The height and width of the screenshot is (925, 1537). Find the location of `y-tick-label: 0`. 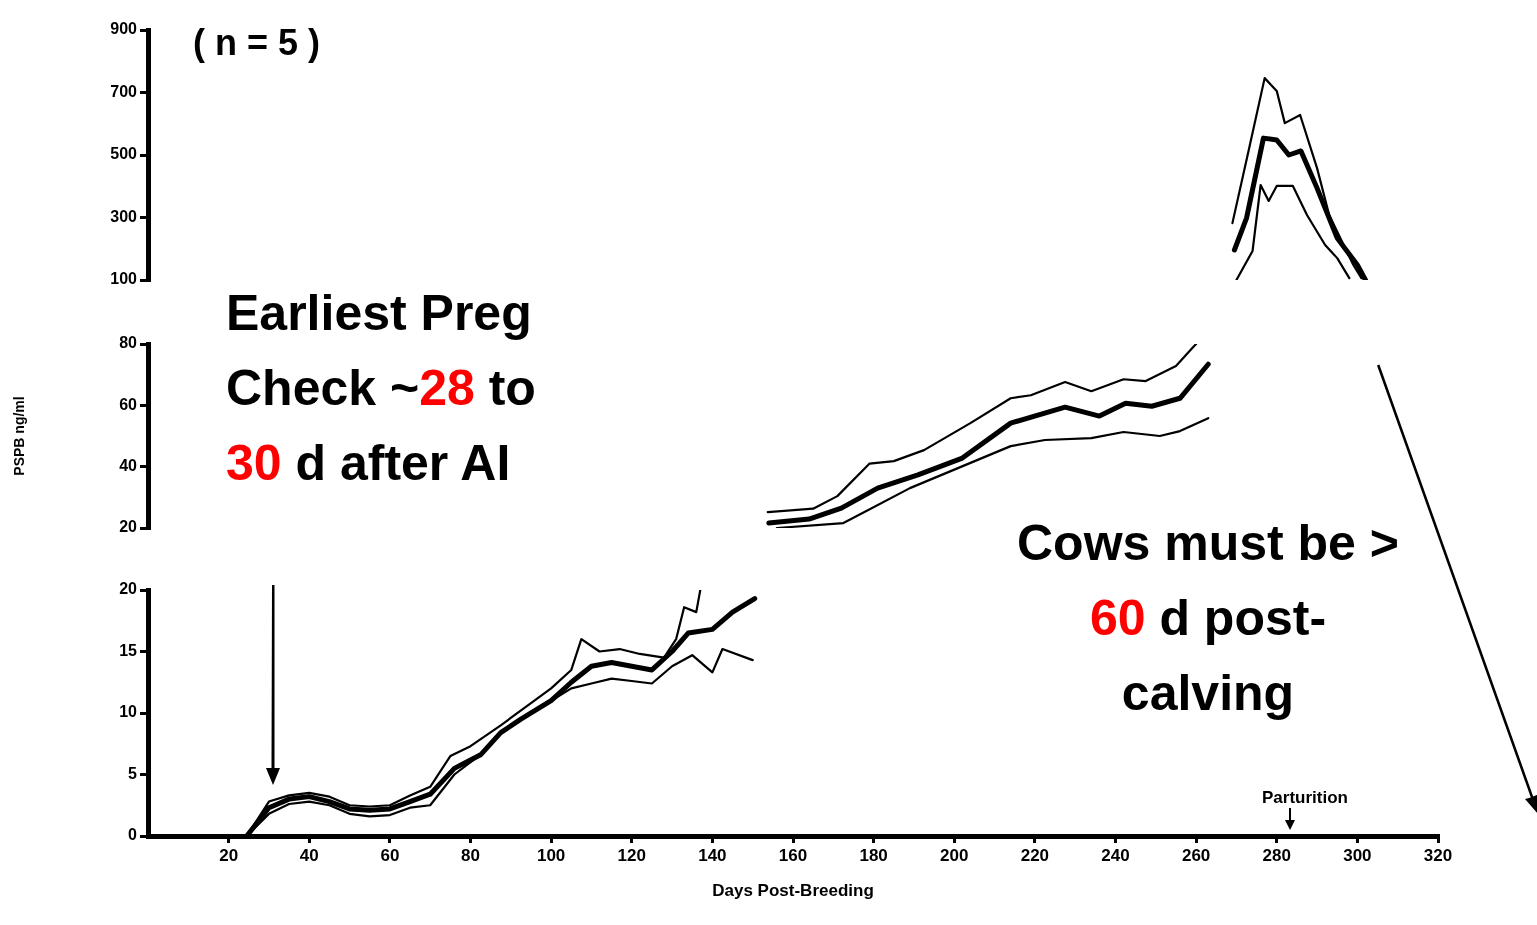

y-tick-label: 0 is located at coordinates (133, 835).